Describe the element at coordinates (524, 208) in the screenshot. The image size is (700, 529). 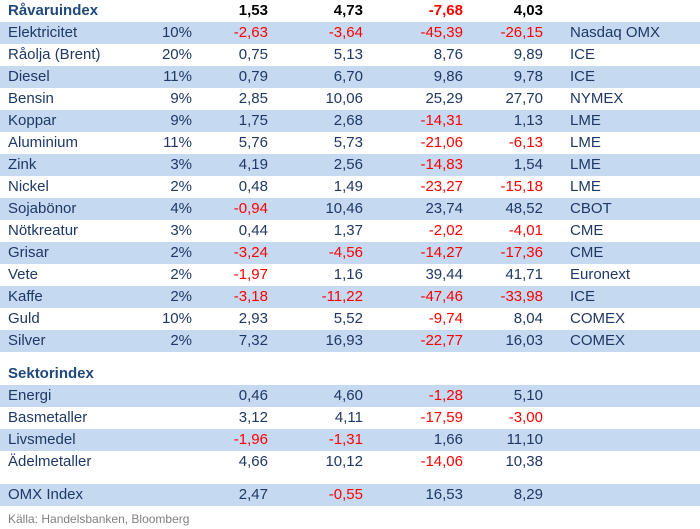
I see `value-cell: 48,52` at that location.